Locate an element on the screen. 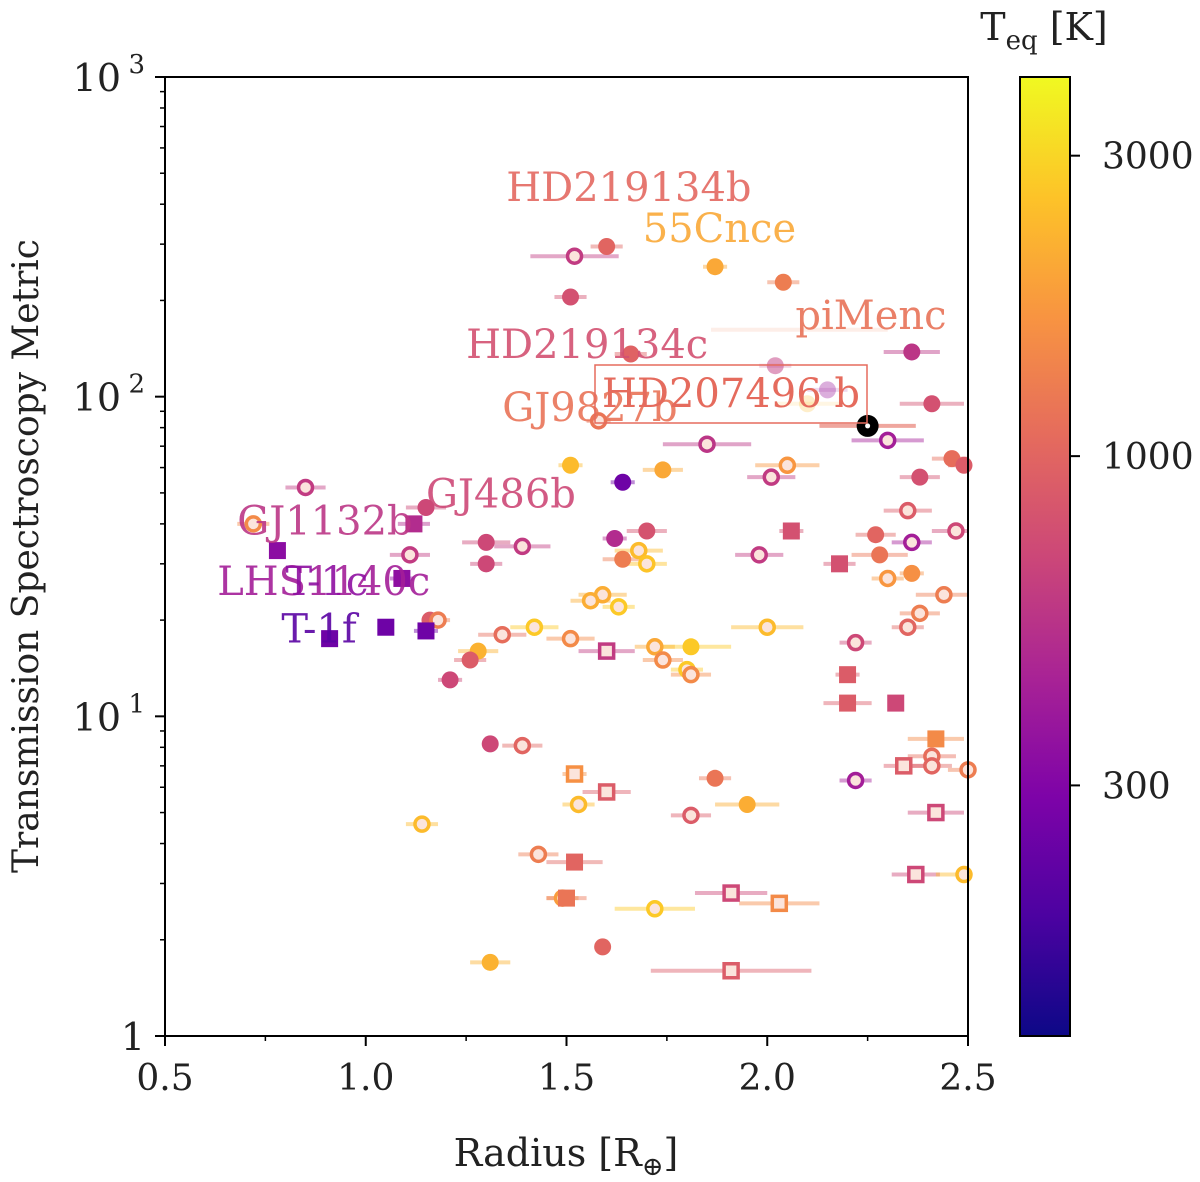  y-tick-label: 1 is located at coordinates (133, 1037).